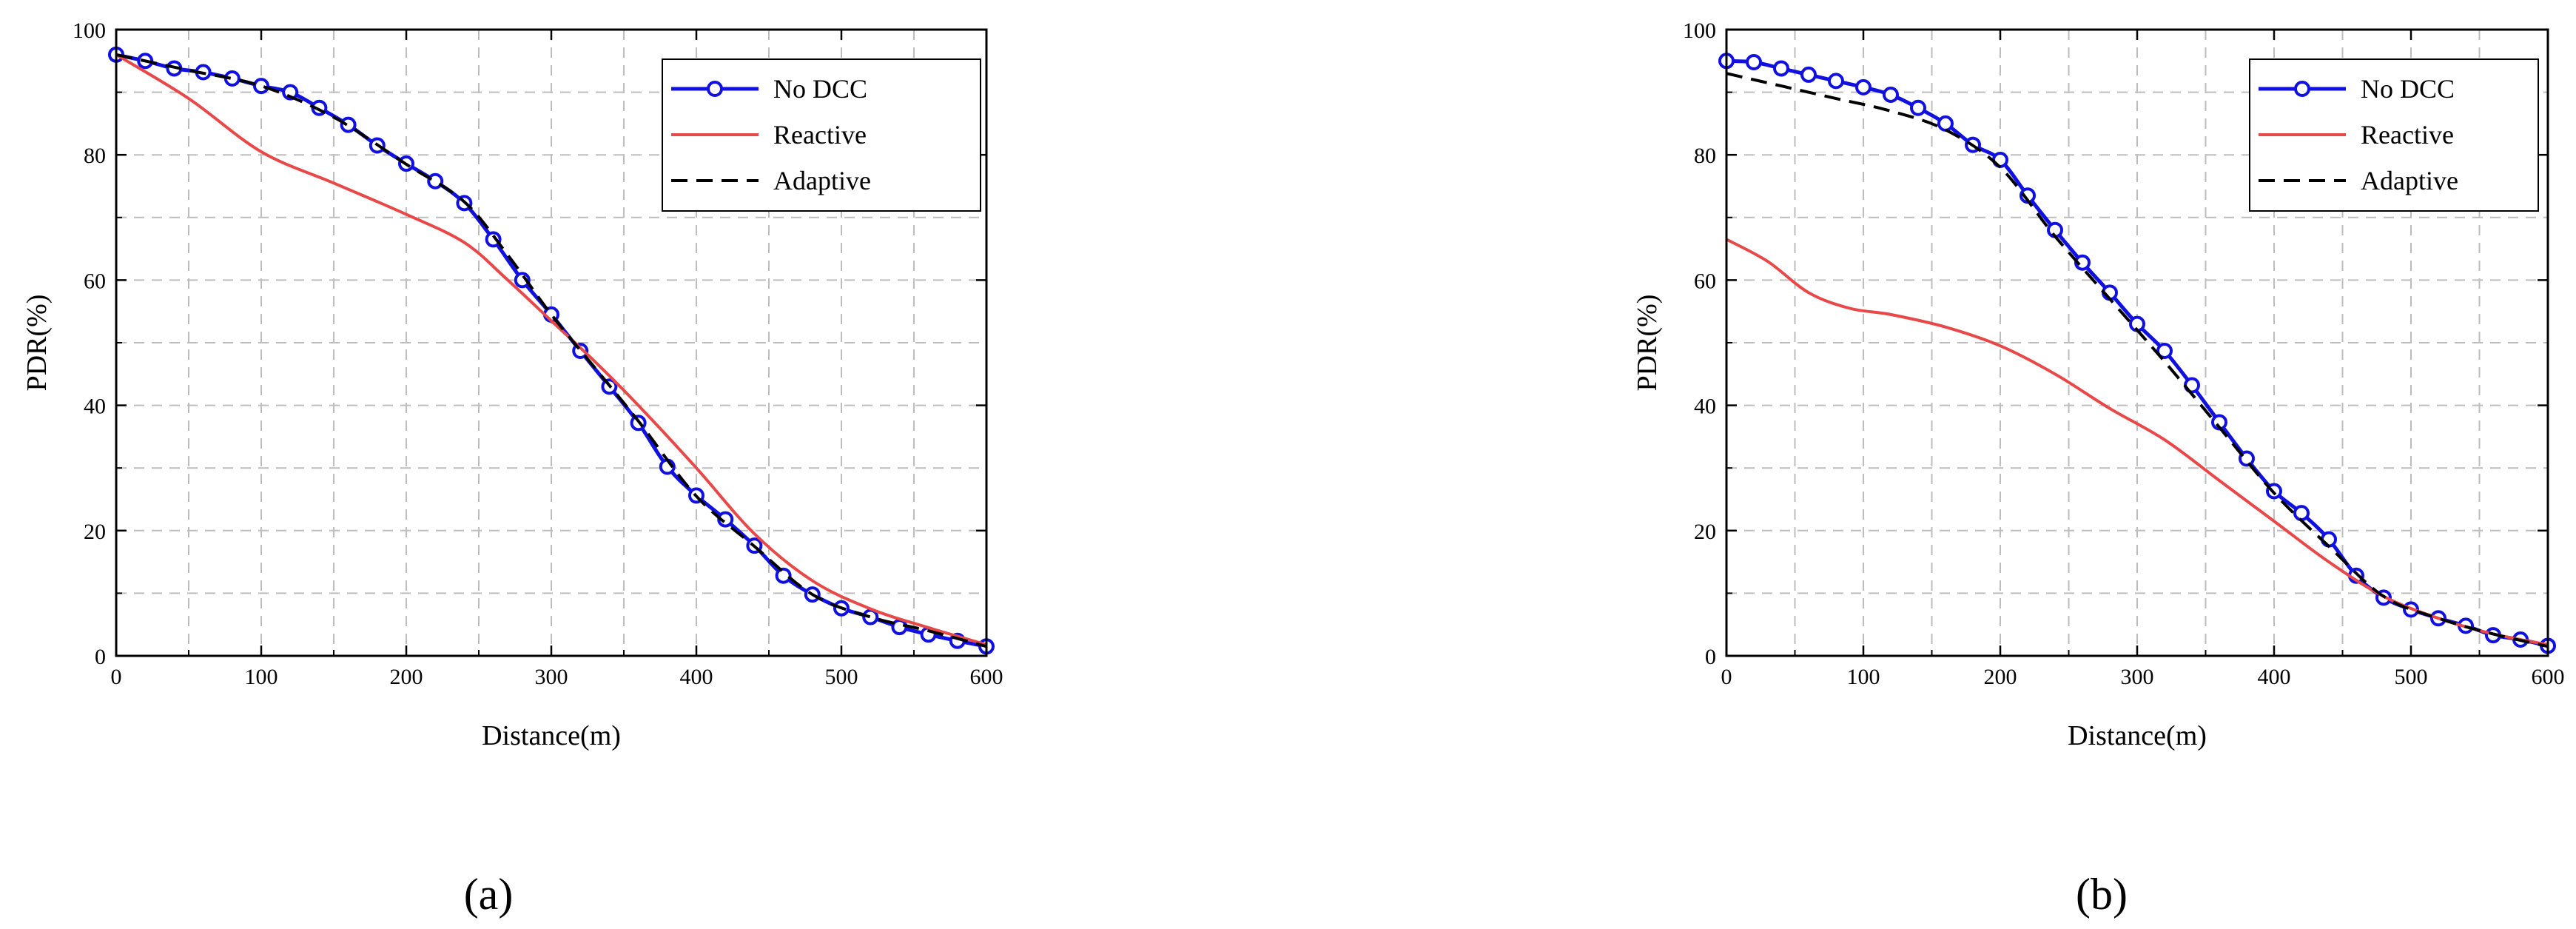  I want to click on panel-label: (b), so click(2102, 894).